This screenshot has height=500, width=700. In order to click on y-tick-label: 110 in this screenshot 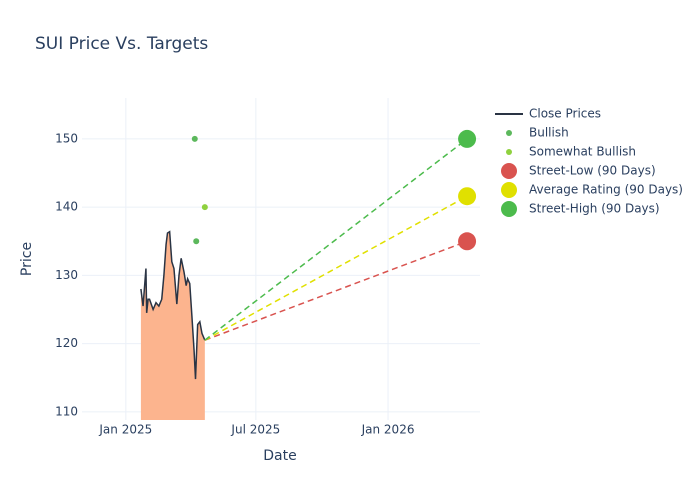, I will do `click(66, 411)`.